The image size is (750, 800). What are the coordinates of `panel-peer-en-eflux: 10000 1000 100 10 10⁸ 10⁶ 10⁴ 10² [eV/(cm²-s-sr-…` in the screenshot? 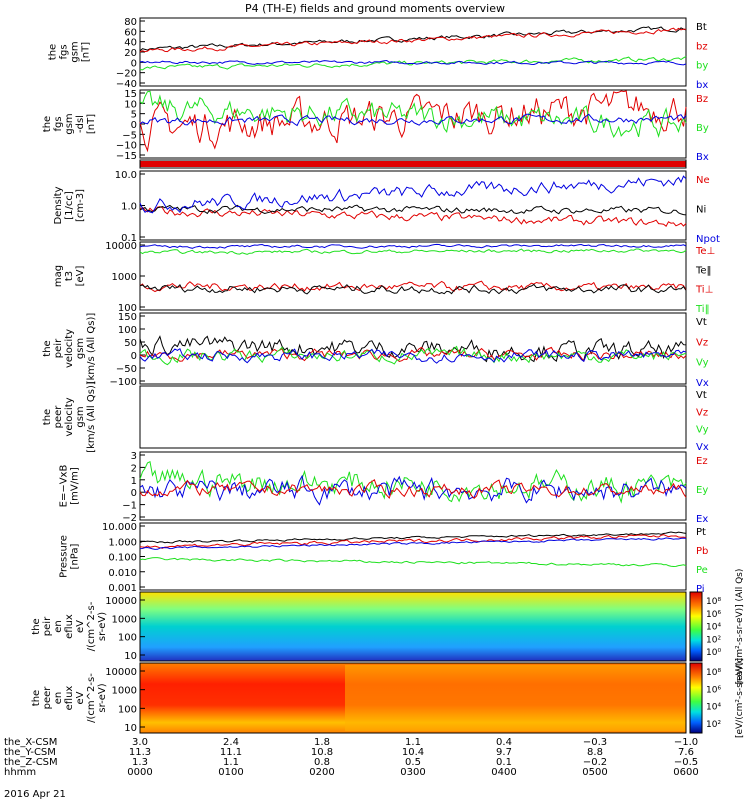 It's located at (388, 698).